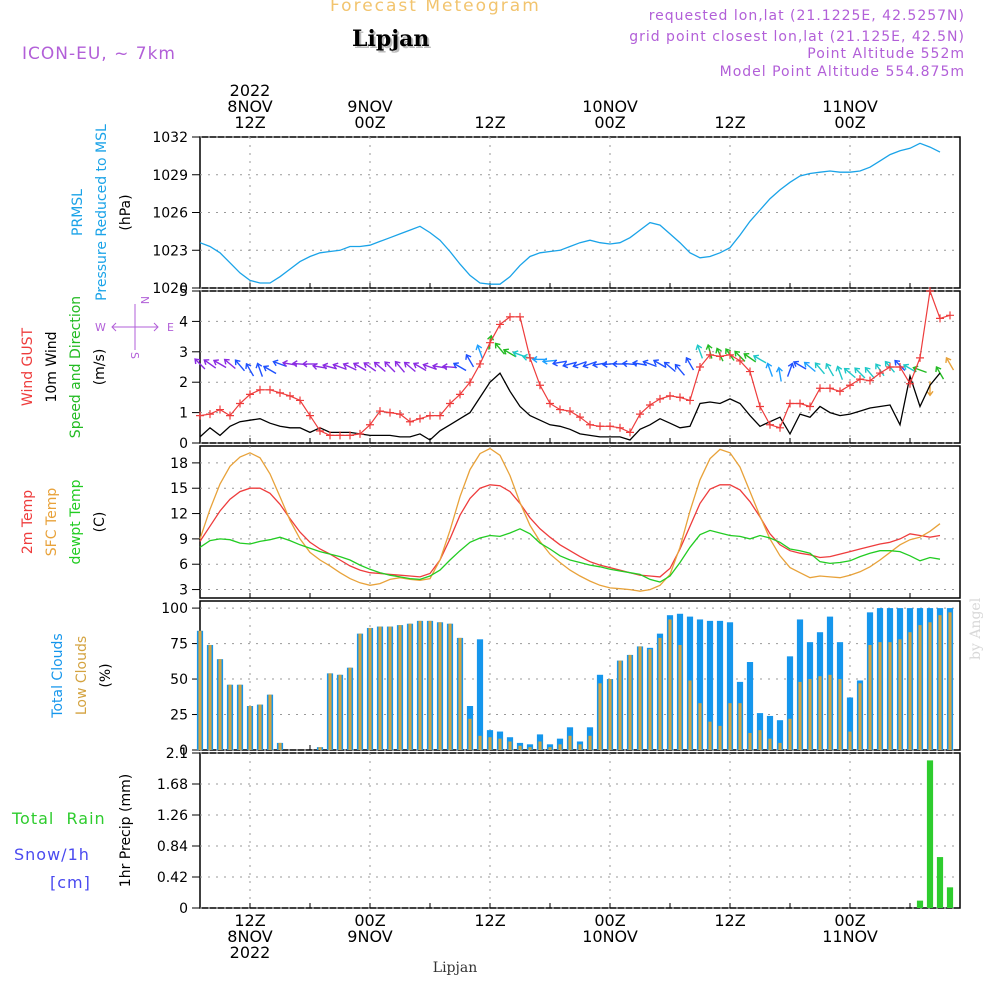 The image size is (1000, 1000). Describe the element at coordinates (505, 679) in the screenshot. I see `panel-clouds: 0 25 50 75 100 Total Clouds Low Clouds (%)` at that location.